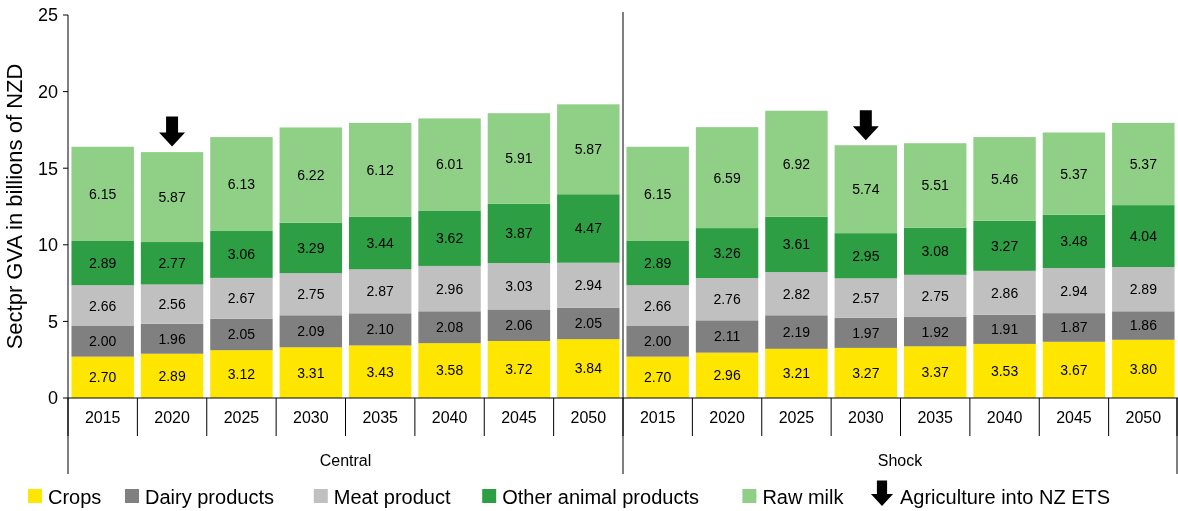 This screenshot has width=1178, height=511. Describe the element at coordinates (727, 375) in the screenshot. I see `data-label: 2.96` at that location.